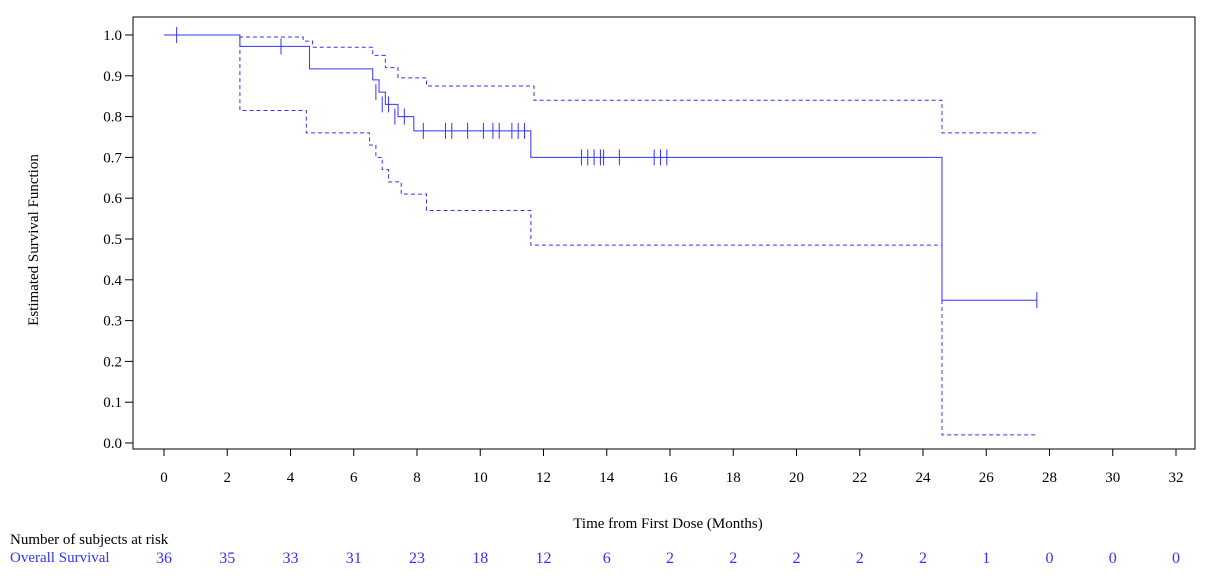  Describe the element at coordinates (89, 540) in the screenshot. I see `risk-table-title: Number of subjects at risk` at that location.